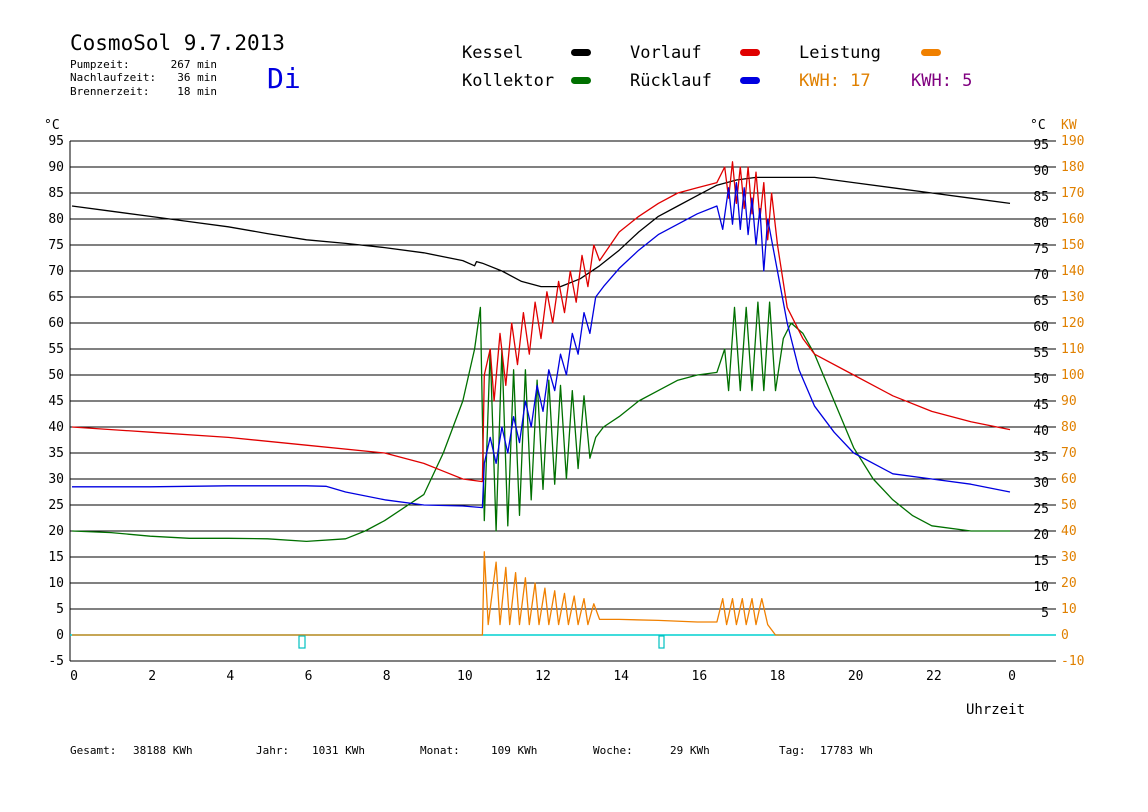 The width and height of the screenshot is (1148, 812). What do you see at coordinates (387, 676) in the screenshot?
I see `x-tick-label: 8` at bounding box center [387, 676].